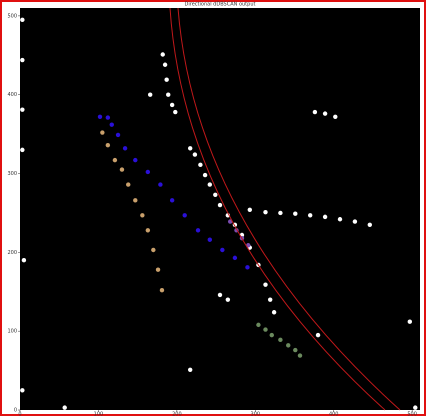 This screenshot has width=426, height=416. Describe the element at coordinates (12, 95) in the screenshot. I see `y-tick-label: 400` at that location.